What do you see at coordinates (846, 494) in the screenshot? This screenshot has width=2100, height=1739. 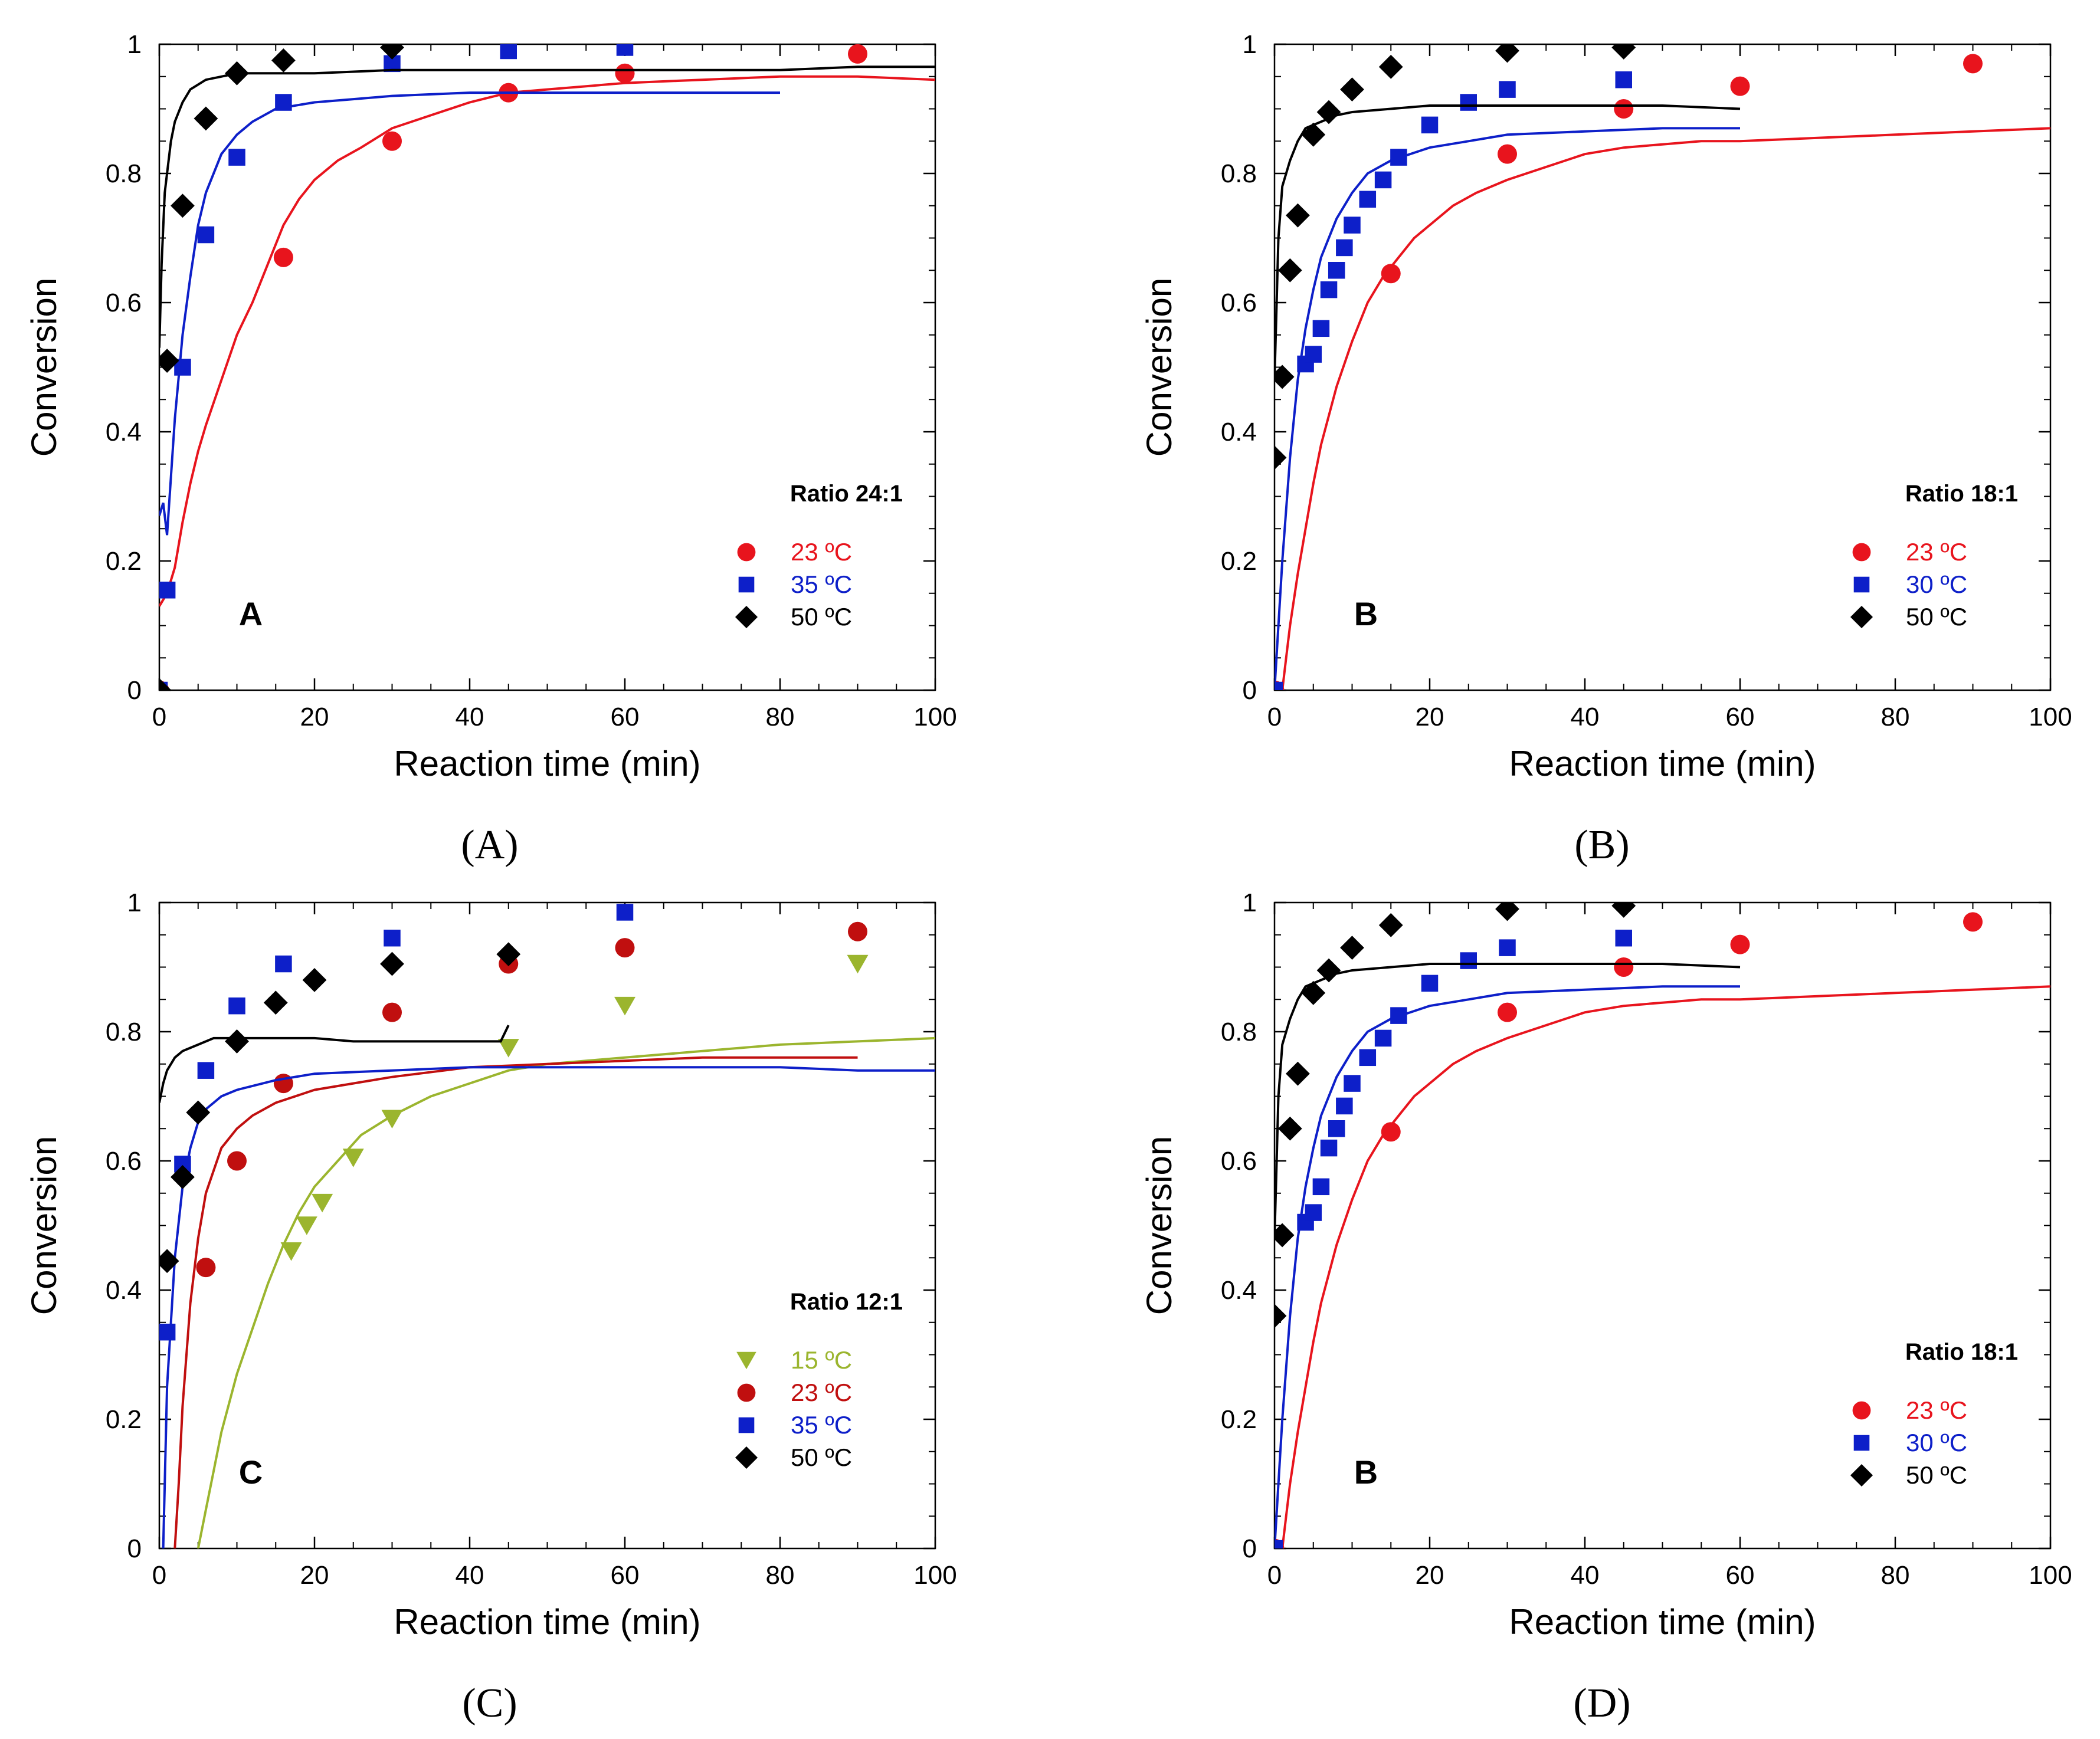 I see `legend-title: Ratio 24:1` at bounding box center [846, 494].